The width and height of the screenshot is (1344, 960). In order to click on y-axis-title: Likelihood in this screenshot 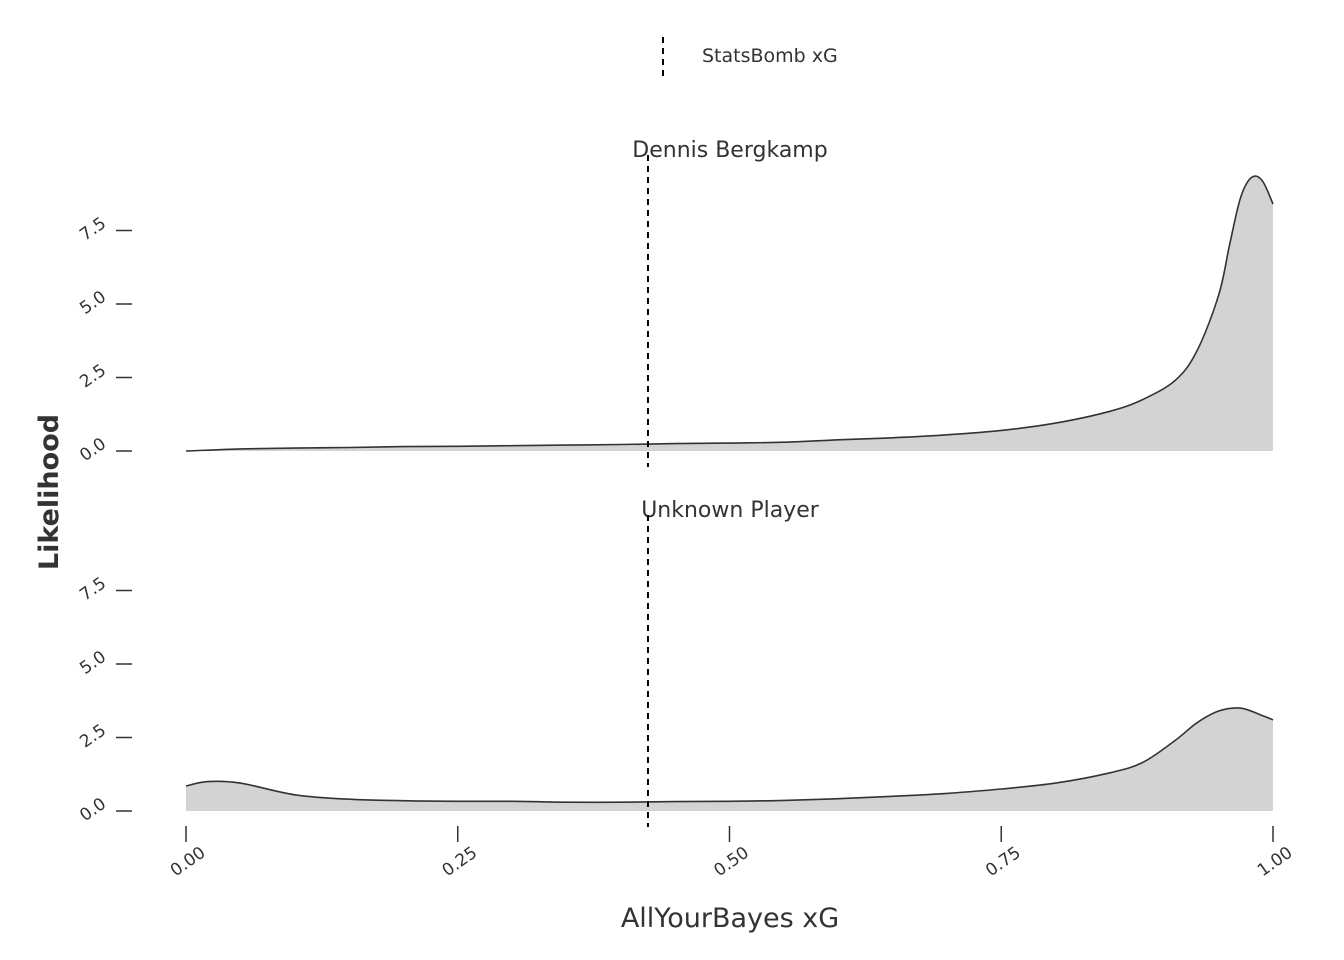, I will do `click(49, 492)`.